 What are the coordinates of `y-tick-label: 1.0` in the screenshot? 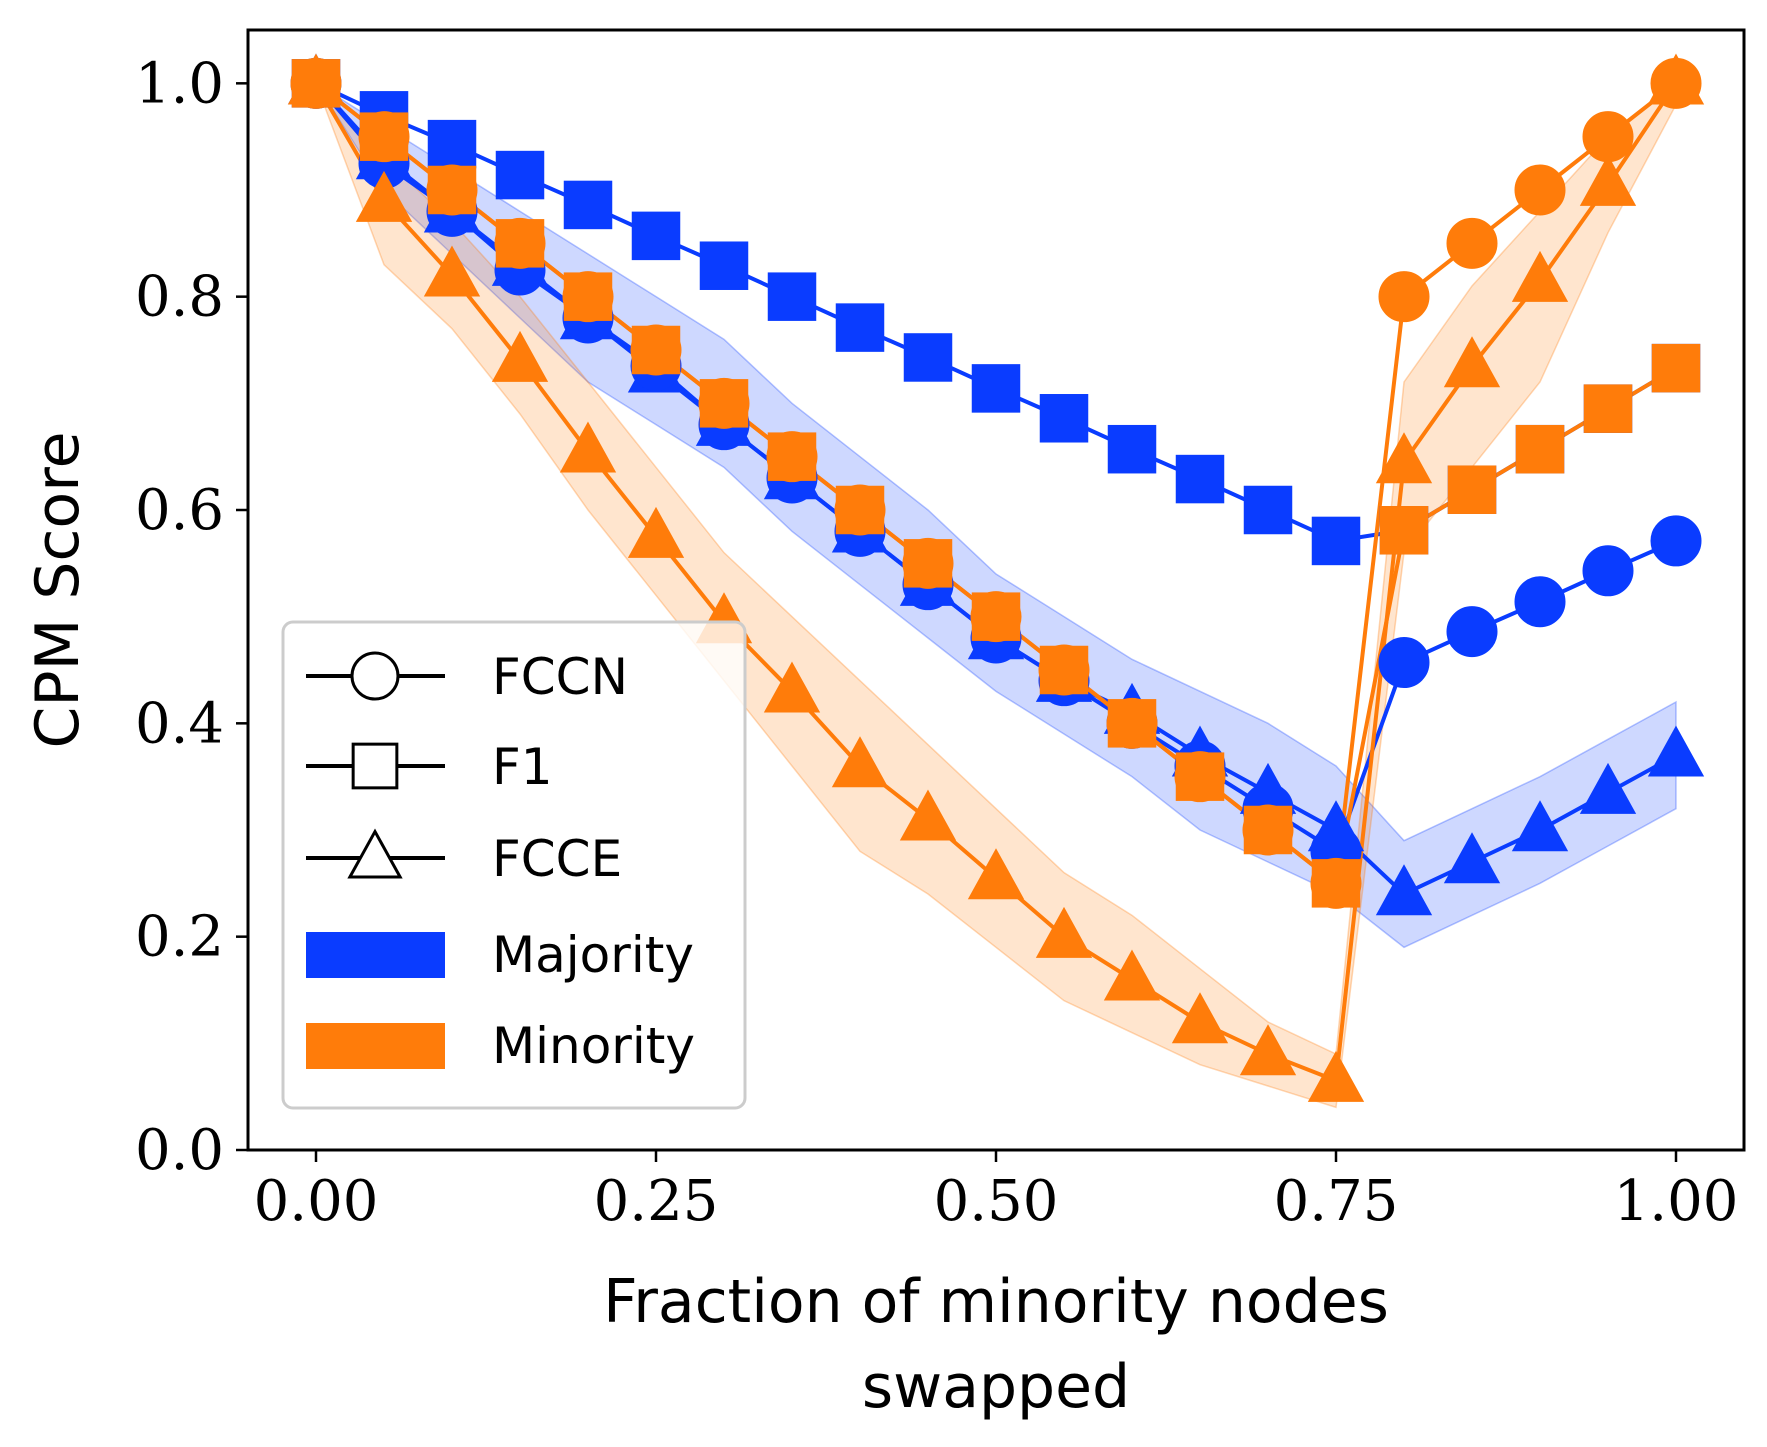 It's located at (179, 83).